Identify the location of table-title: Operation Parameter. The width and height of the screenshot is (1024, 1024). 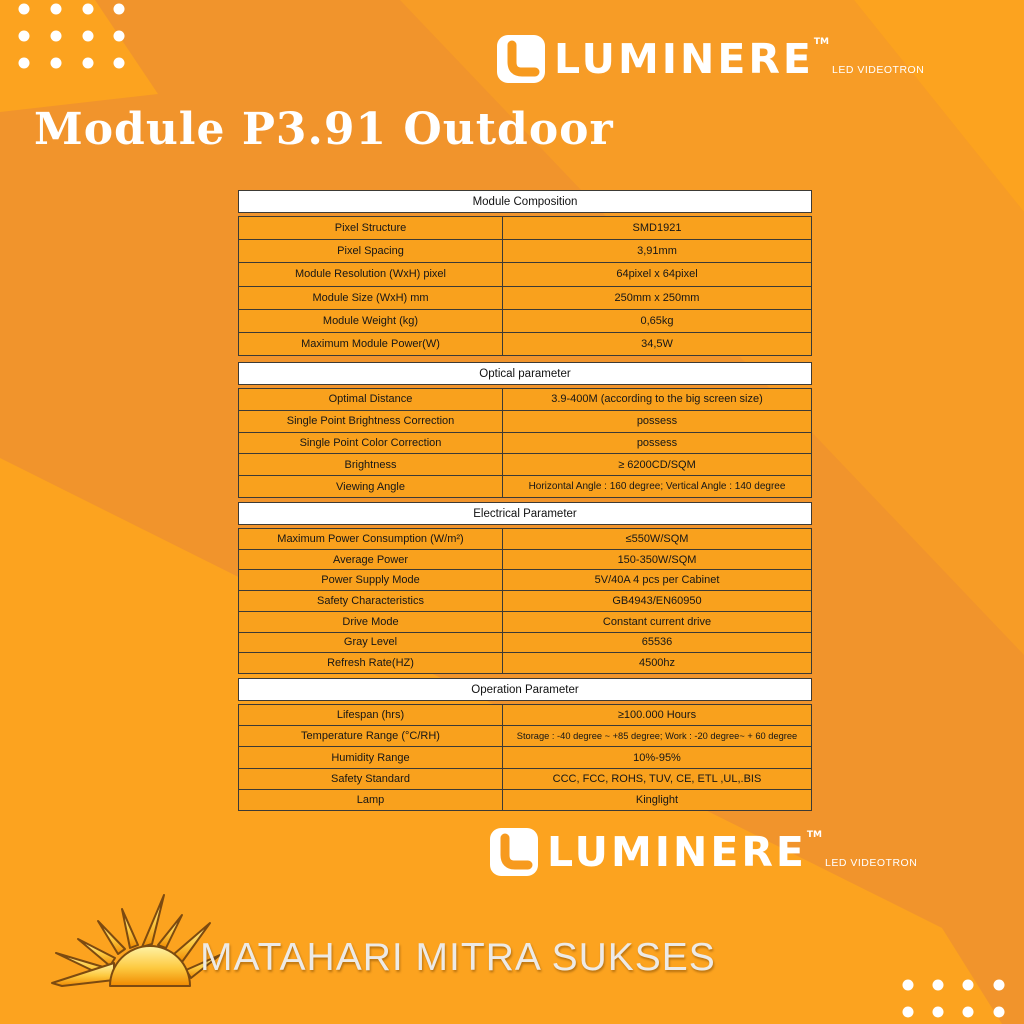
(525, 689).